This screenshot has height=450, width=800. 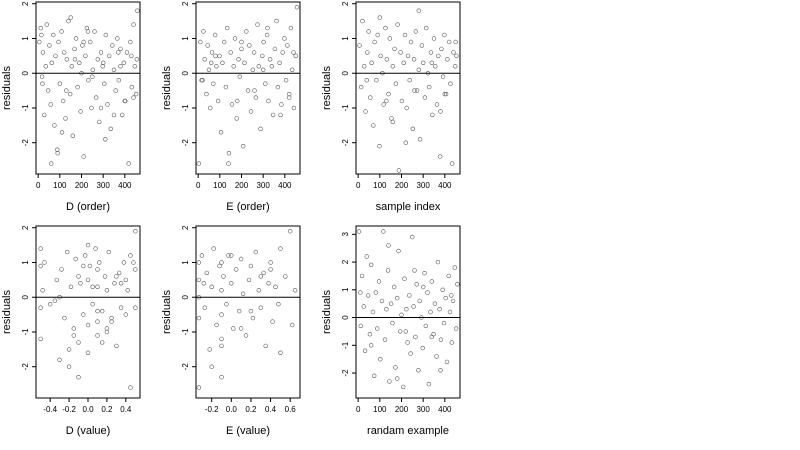 What do you see at coordinates (50, 409) in the screenshot?
I see `x-tick-label: -0.4` at bounding box center [50, 409].